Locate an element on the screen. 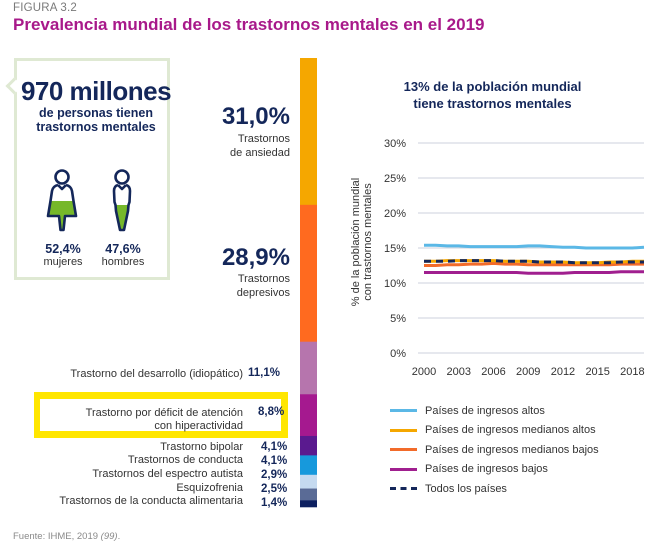 Image resolution: width=649 pixels, height=550 pixels. bar-segment-esquizofrenia is located at coordinates (308, 494).